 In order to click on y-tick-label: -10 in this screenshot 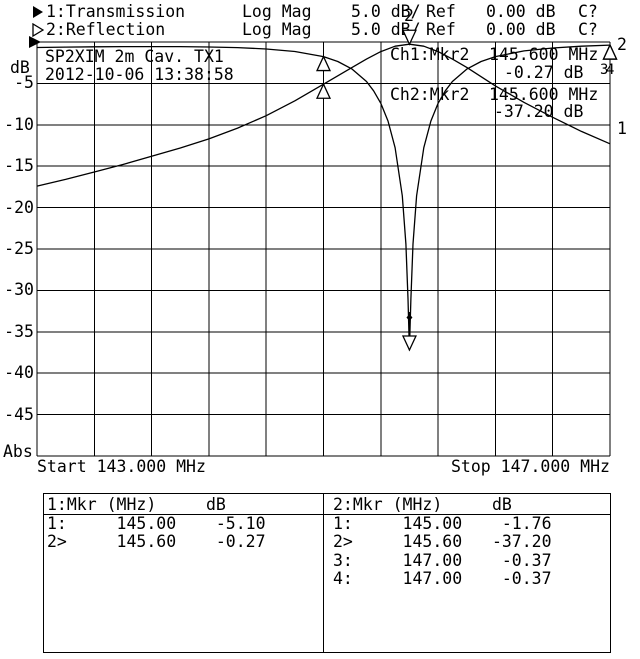, I will do `click(19, 124)`.